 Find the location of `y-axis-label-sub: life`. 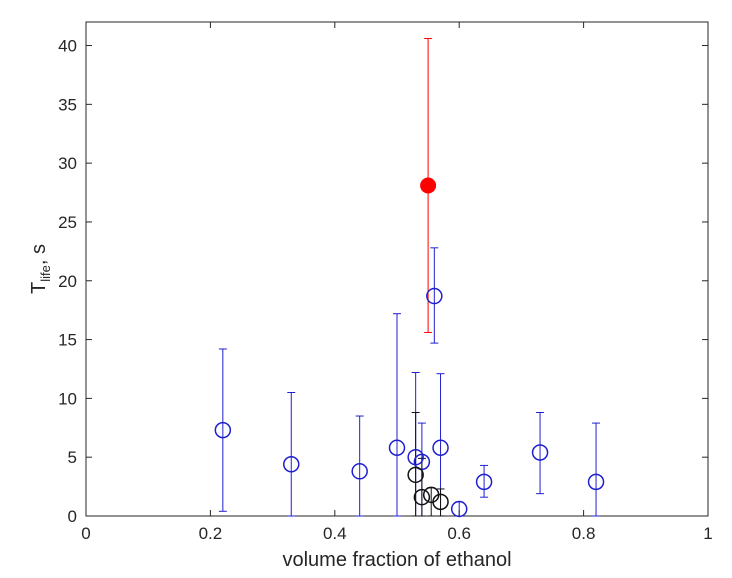

y-axis-label-sub: life is located at coordinates (45, 273).